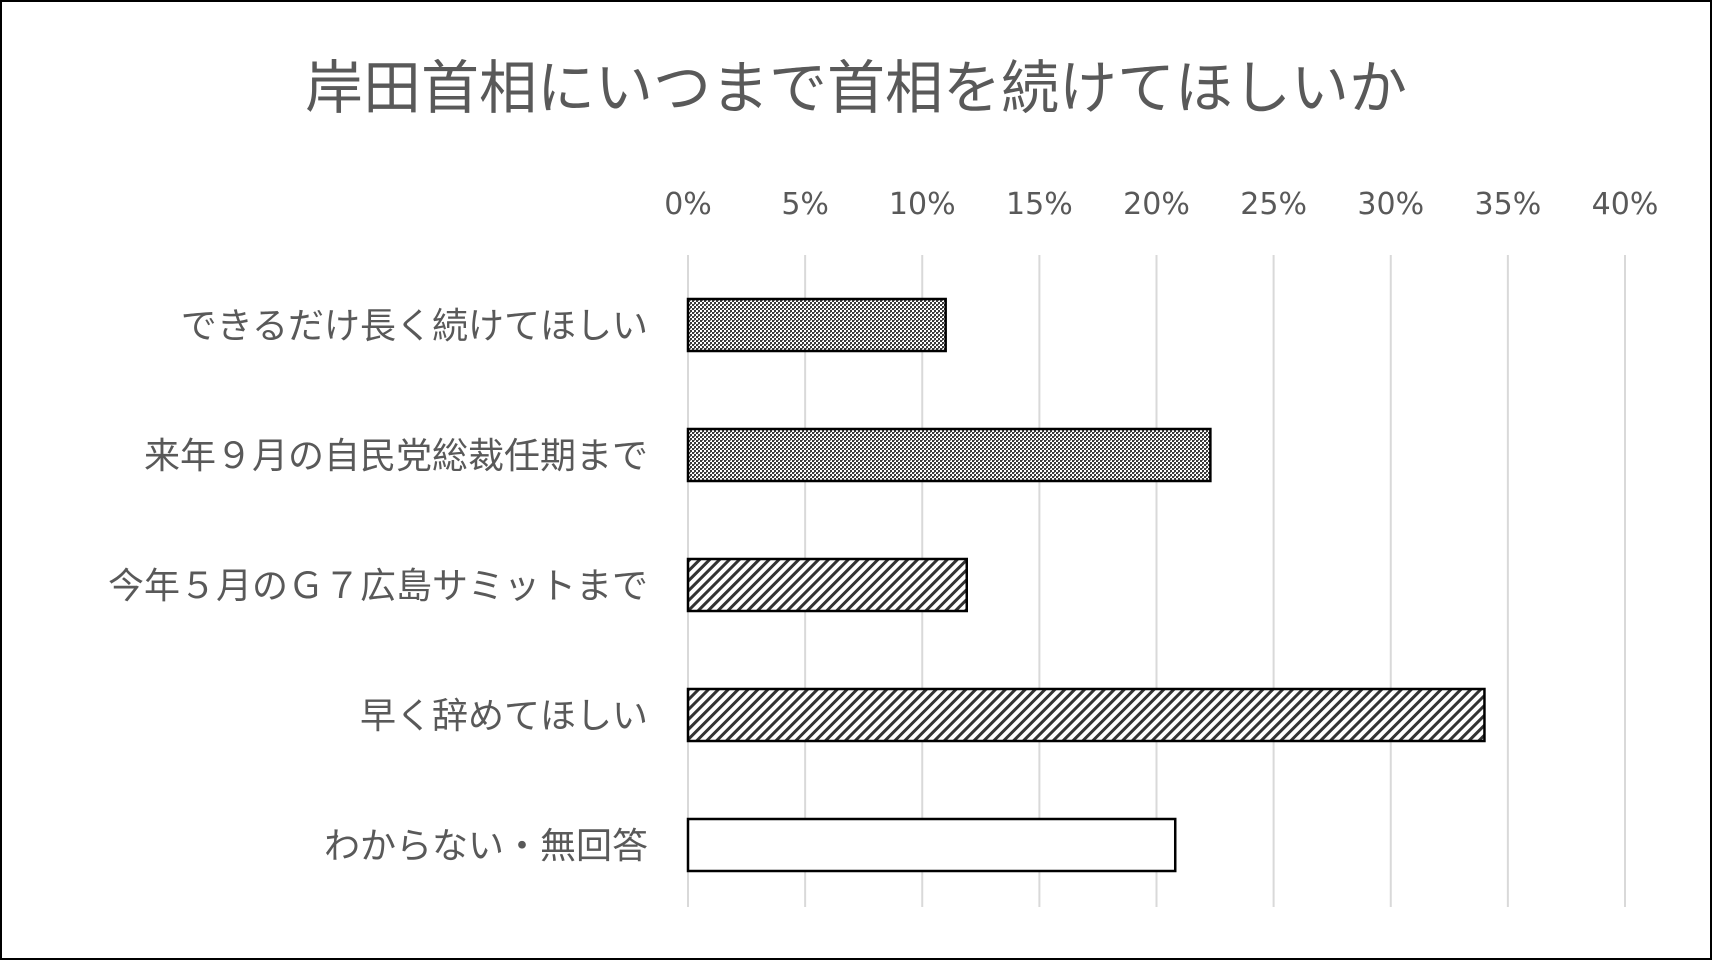 The width and height of the screenshot is (1712, 960). Describe the element at coordinates (396, 456) in the screenshot. I see `category-label: 来年９月の自民党総裁任期まで` at that location.